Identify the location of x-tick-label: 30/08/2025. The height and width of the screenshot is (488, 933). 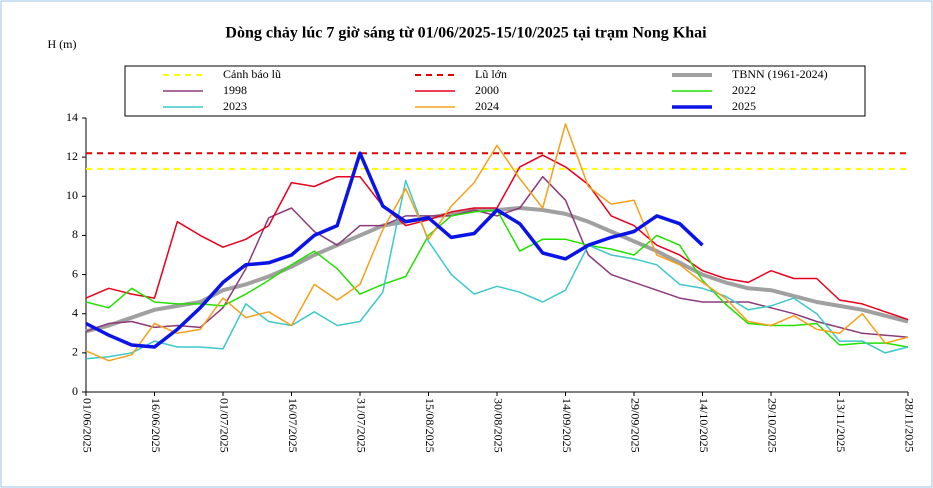
(498, 425).